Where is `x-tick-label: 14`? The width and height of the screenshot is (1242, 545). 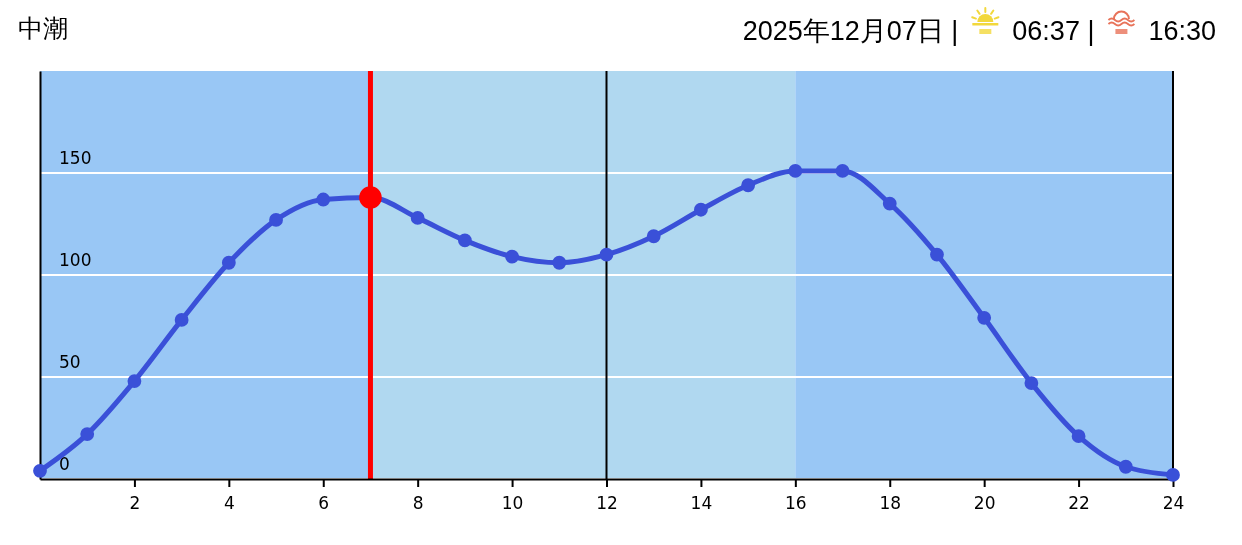 x-tick-label: 14 is located at coordinates (701, 503).